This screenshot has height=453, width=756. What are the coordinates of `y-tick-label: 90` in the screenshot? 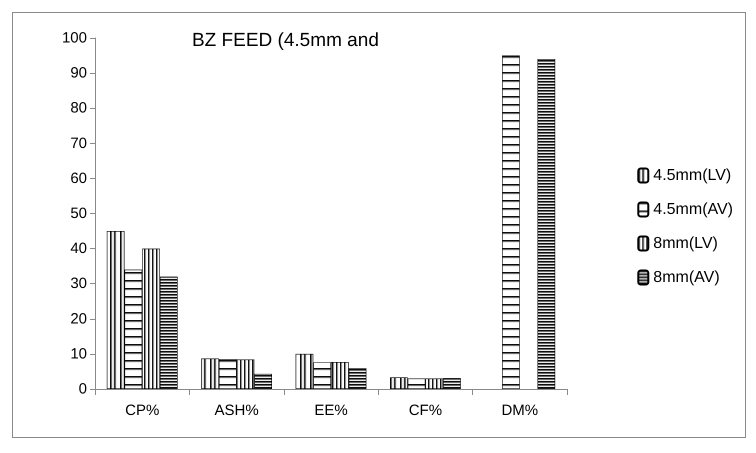 It's located at (78, 73).